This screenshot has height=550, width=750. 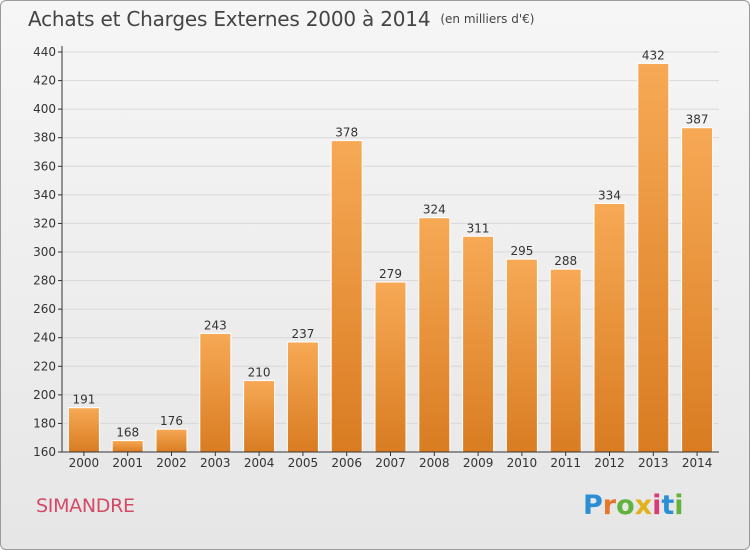 What do you see at coordinates (127, 433) in the screenshot?
I see `value-label-2001: 168` at bounding box center [127, 433].